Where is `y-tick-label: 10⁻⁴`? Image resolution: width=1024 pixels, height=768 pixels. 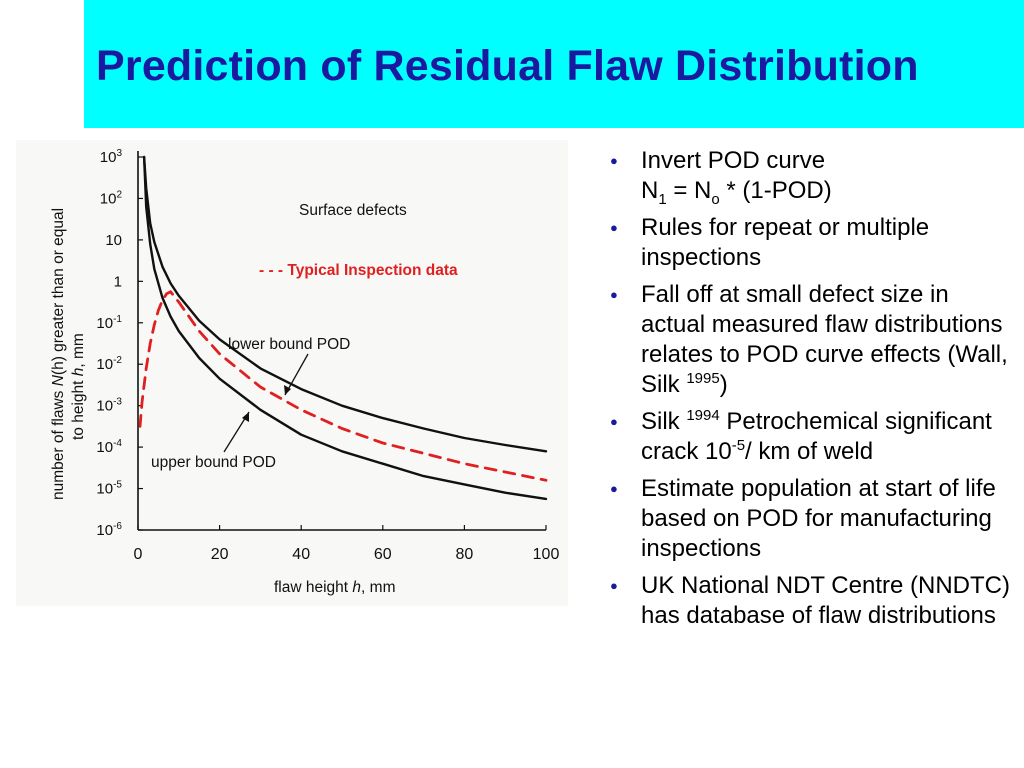 y-tick-label: 10⁻⁴ is located at coordinates (109, 447).